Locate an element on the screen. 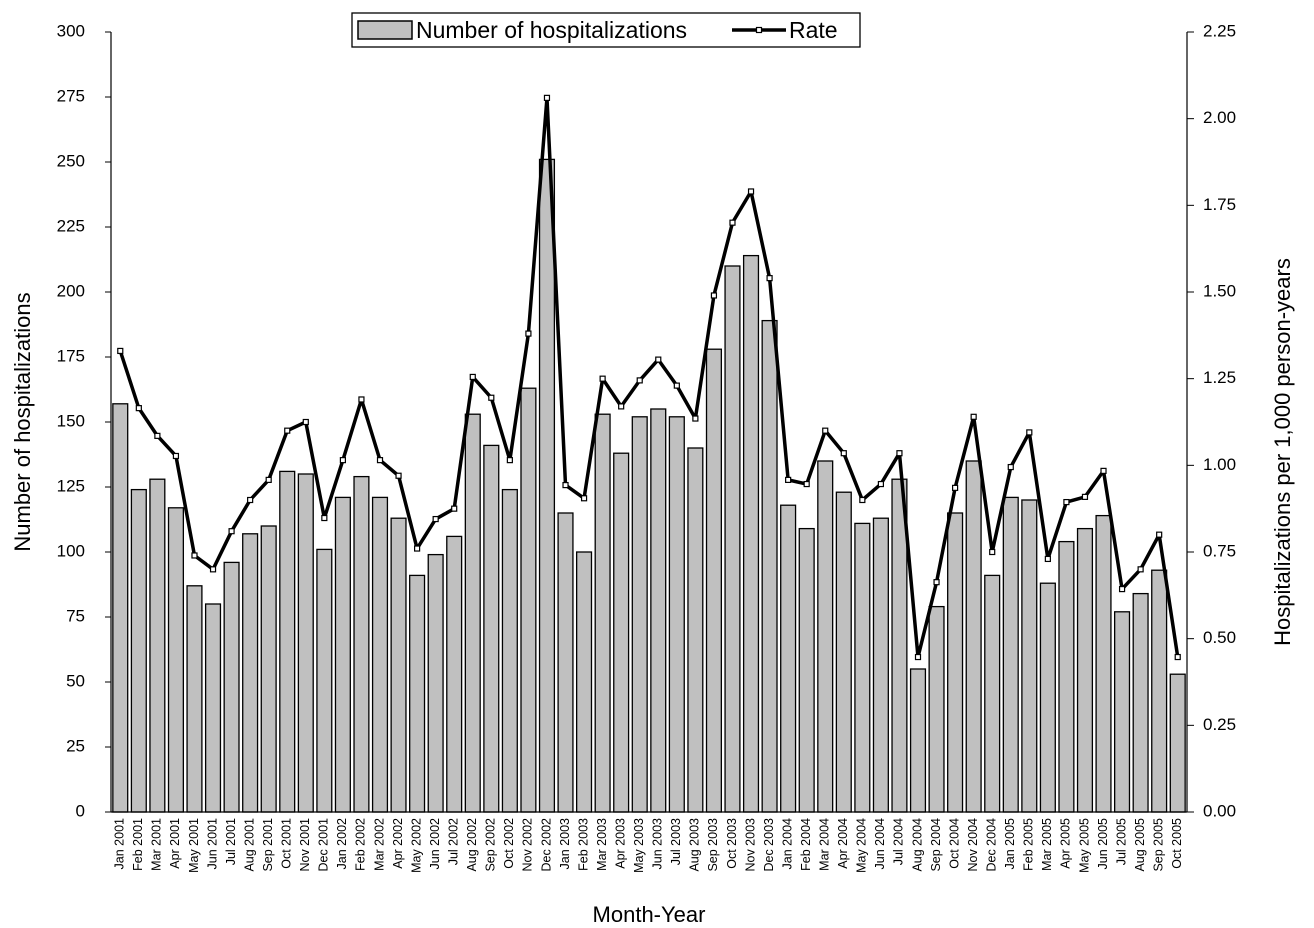 The image size is (1314, 928). x-tick-label: Mar 2001 is located at coordinates (157, 844).